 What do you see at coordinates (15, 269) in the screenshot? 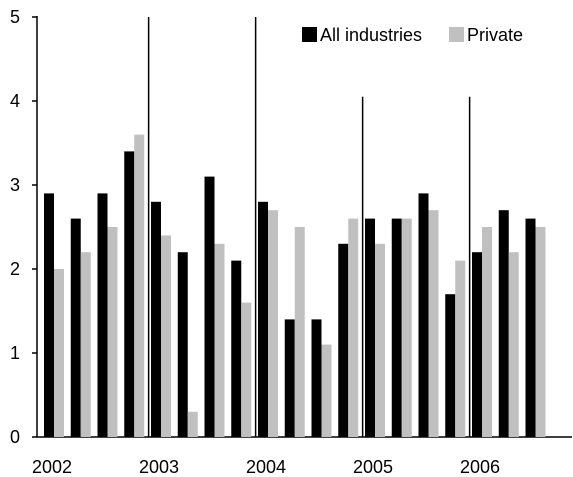
I see `y-tick-label: 2` at bounding box center [15, 269].